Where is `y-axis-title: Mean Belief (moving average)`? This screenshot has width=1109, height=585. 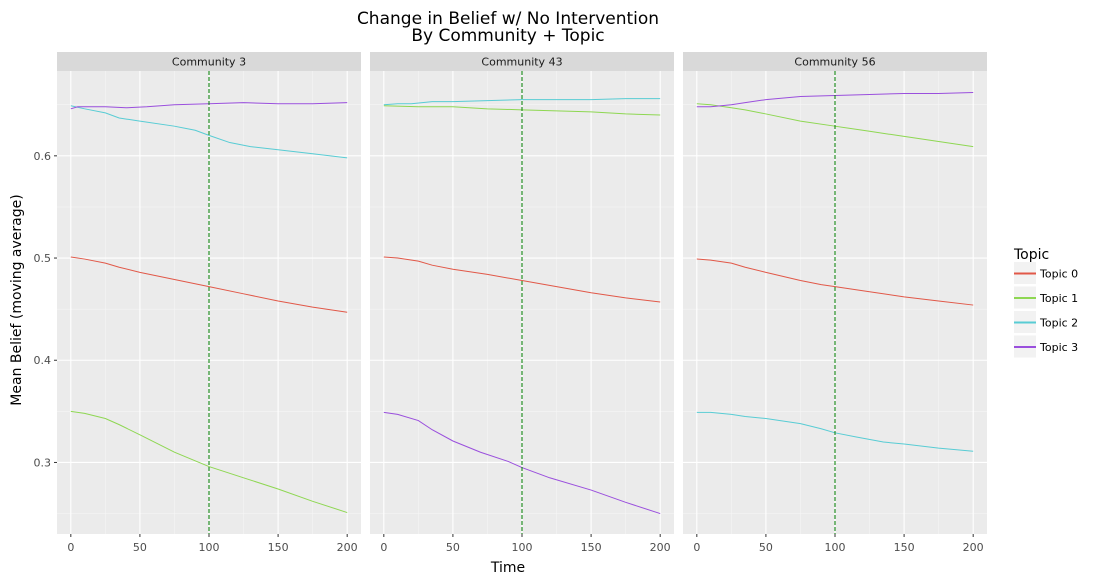
y-axis-title: Mean Belief (moving average) is located at coordinates (17, 299).